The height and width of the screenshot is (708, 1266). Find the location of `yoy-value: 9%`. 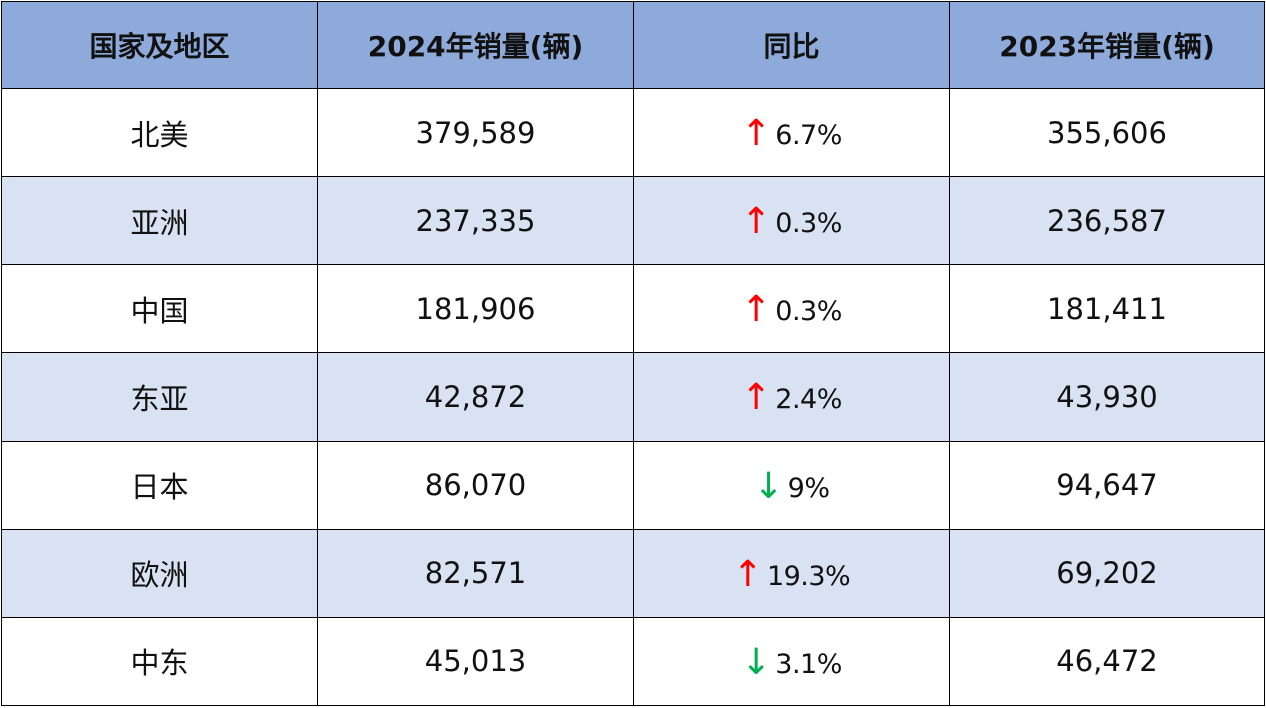

yoy-value: 9% is located at coordinates (808, 488).